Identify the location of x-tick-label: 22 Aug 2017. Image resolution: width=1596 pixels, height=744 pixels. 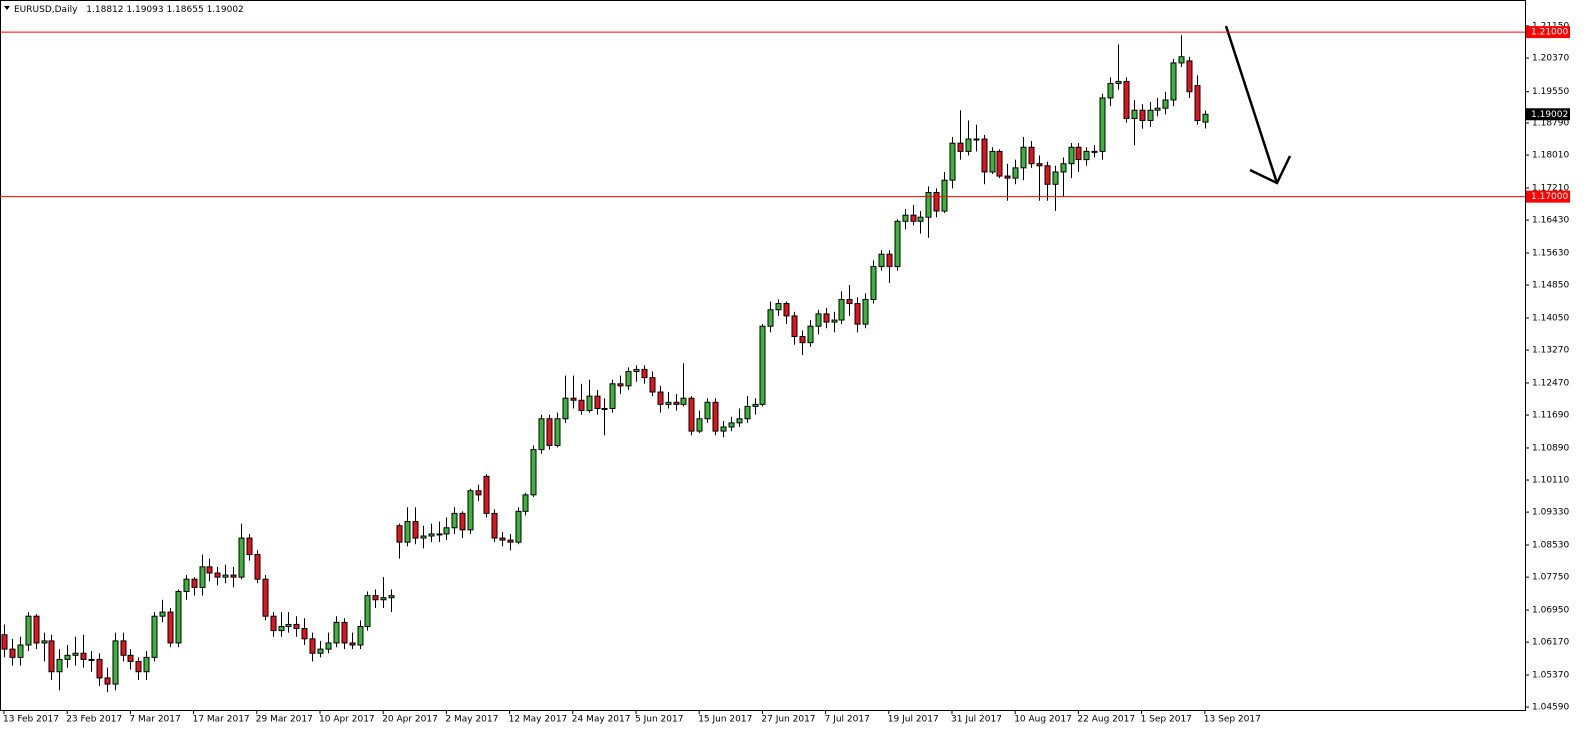
(1106, 720).